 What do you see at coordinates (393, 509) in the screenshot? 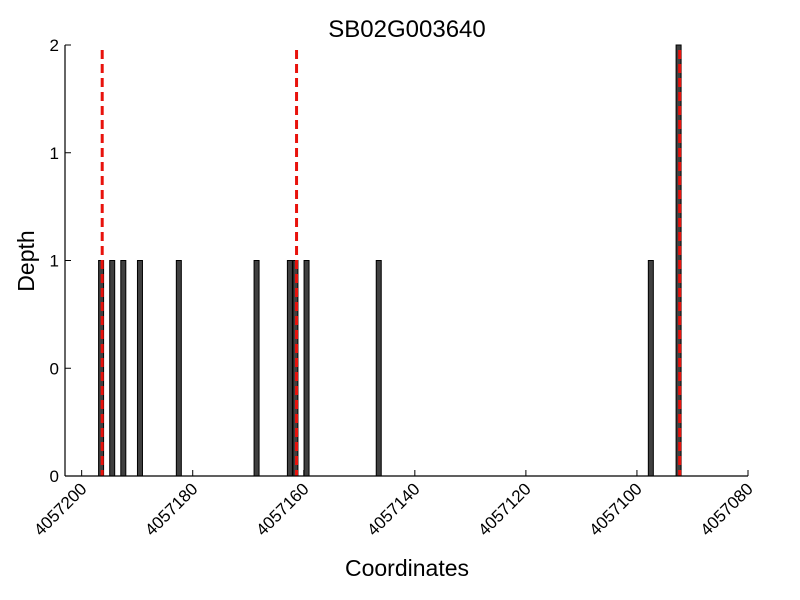
I see `x-tick-label-3: 4057140` at bounding box center [393, 509].